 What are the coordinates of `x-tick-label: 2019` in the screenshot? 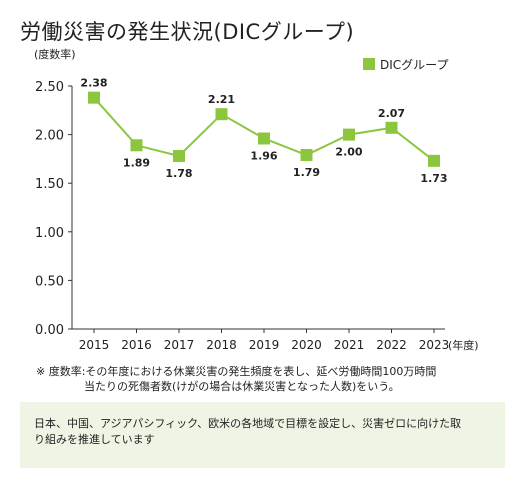 It's located at (264, 345).